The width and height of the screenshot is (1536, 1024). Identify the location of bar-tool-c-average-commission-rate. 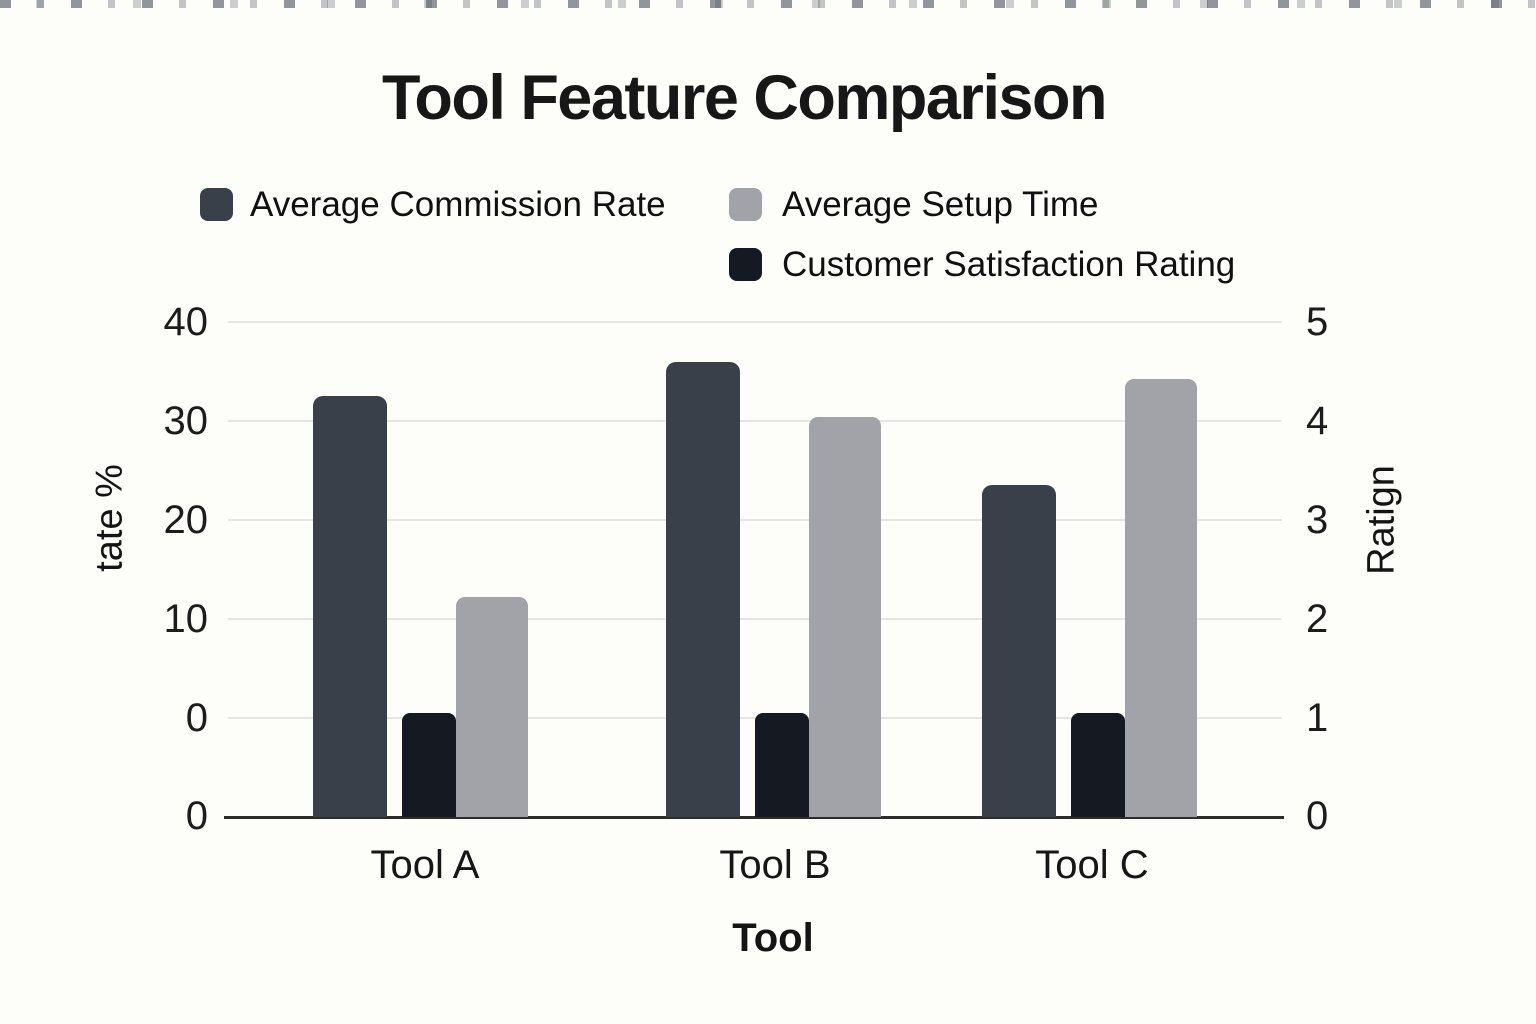
(1019, 651).